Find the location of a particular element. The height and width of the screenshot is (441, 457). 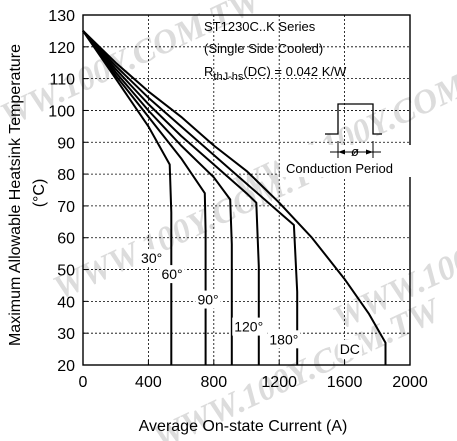

curve-label: 180° is located at coordinates (283, 339).